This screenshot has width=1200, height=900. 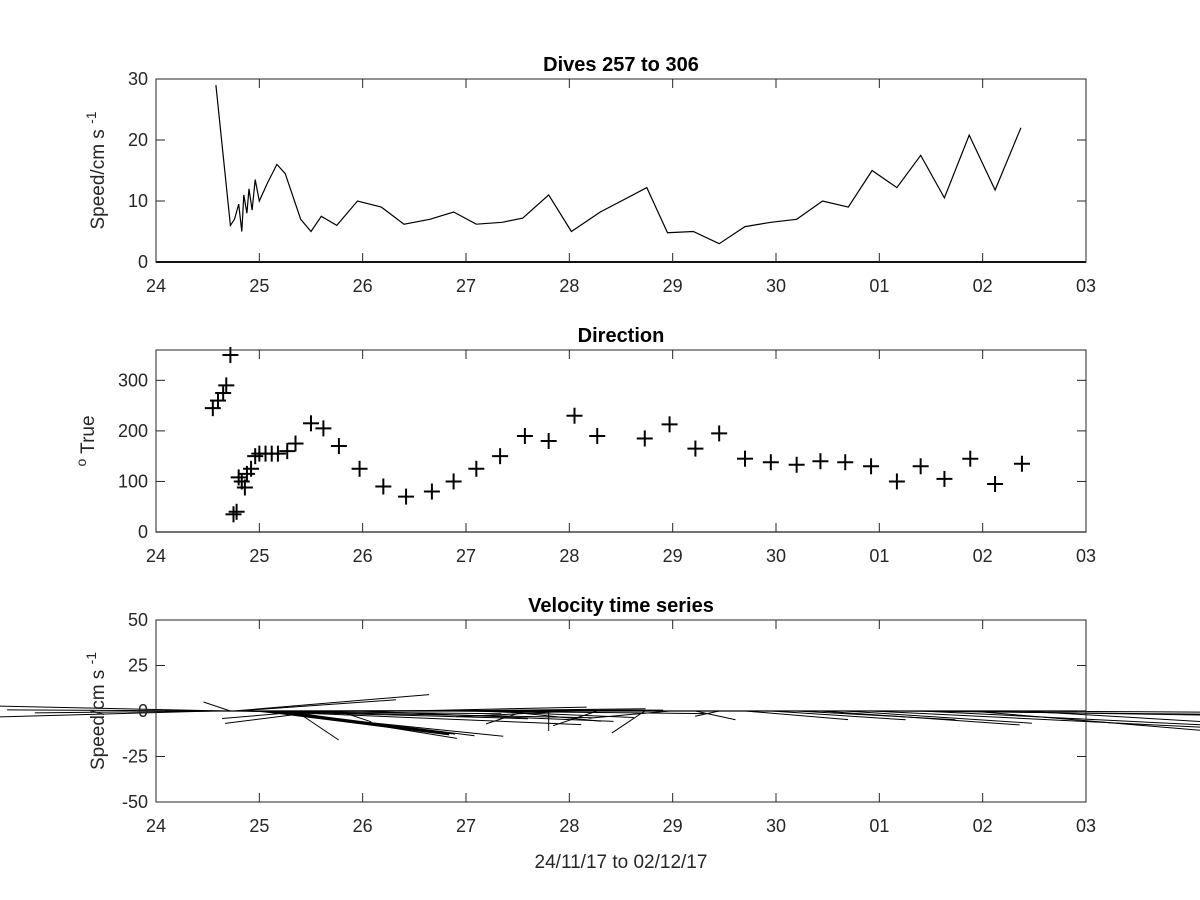 I want to click on y-tick-label: 300, so click(x=133, y=380).